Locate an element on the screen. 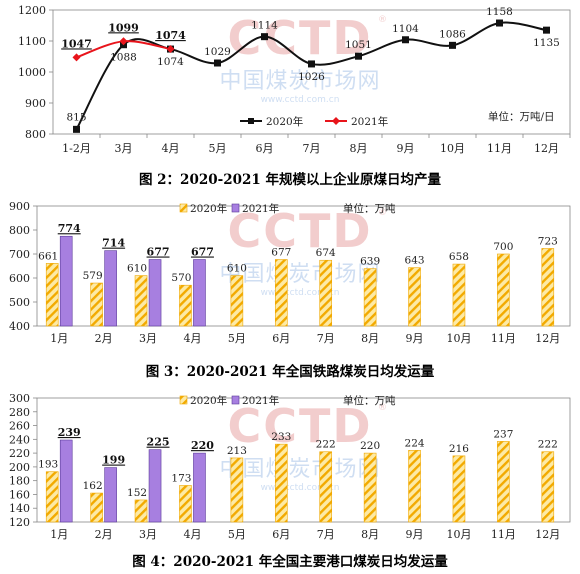  fig2-data-label-2020: 1114 is located at coordinates (264, 26).